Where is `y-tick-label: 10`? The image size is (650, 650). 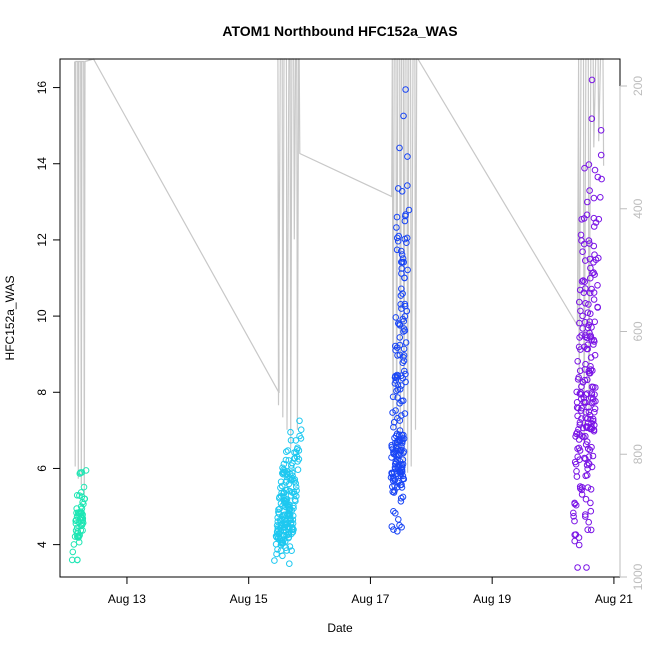
y-tick-label: 10 is located at coordinates (42, 316).